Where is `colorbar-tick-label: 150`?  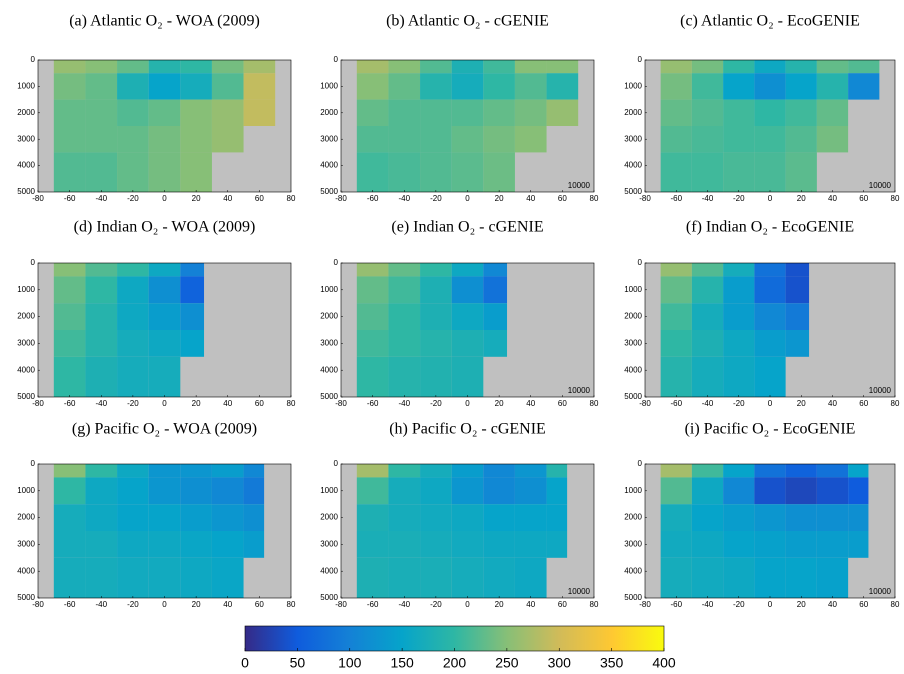 colorbar-tick-label: 150 is located at coordinates (402, 663).